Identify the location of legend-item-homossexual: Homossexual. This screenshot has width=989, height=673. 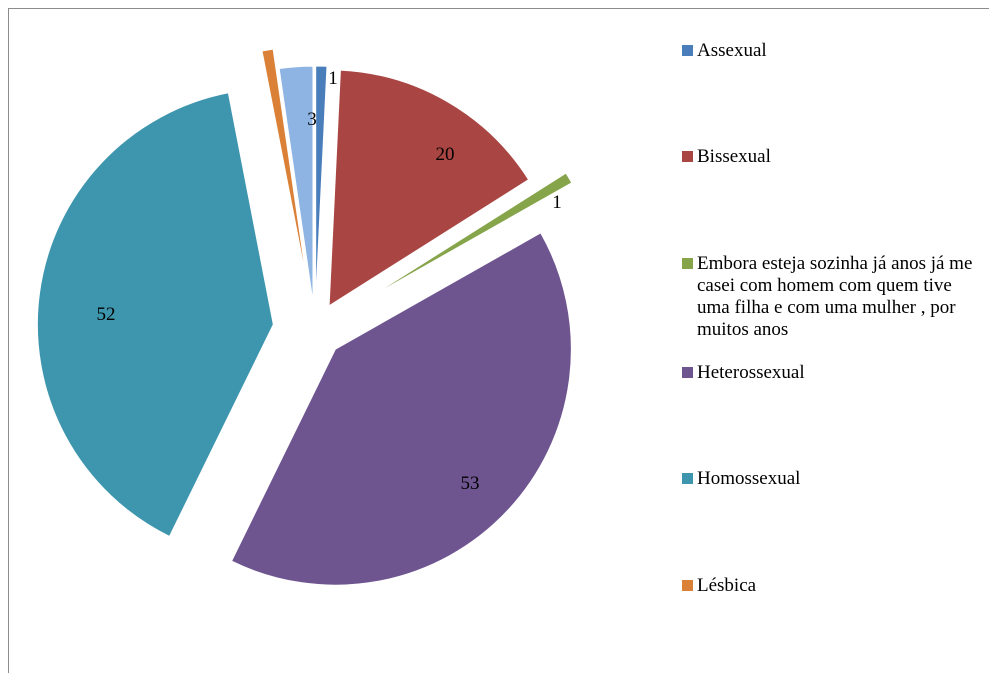
(832, 479).